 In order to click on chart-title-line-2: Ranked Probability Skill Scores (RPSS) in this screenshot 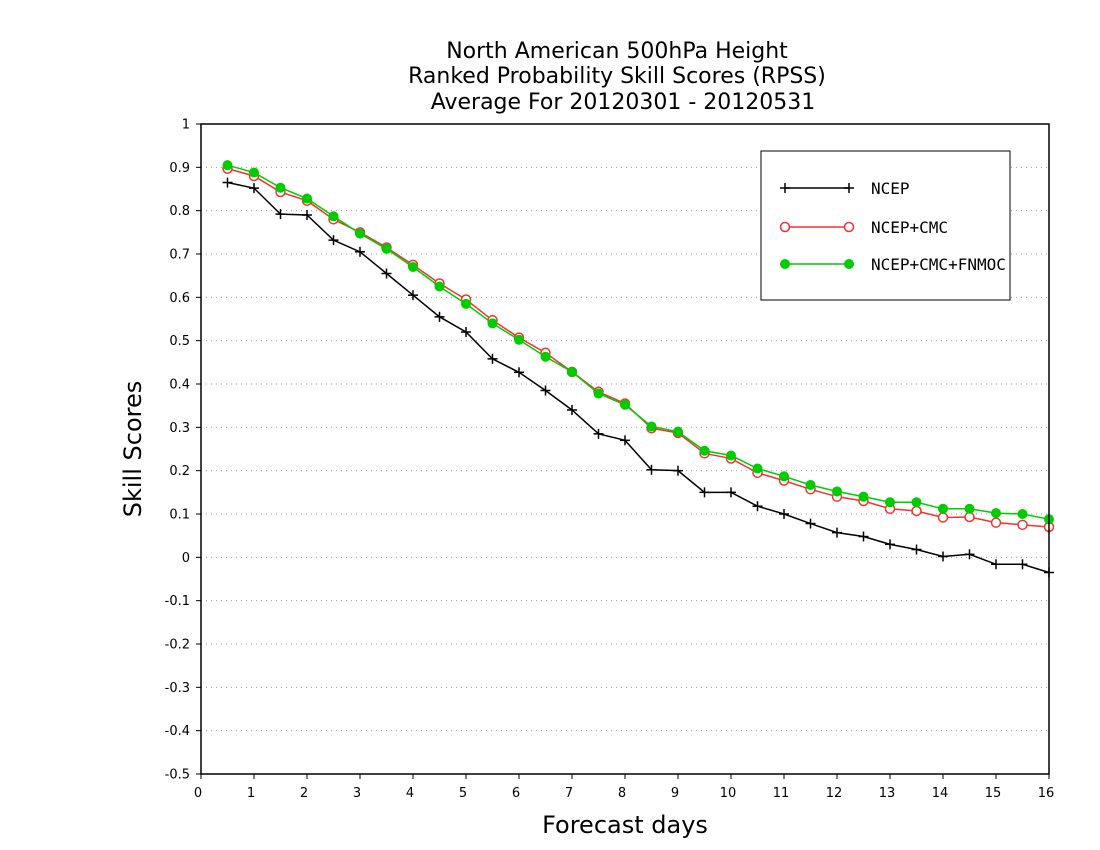, I will do `click(617, 76)`.